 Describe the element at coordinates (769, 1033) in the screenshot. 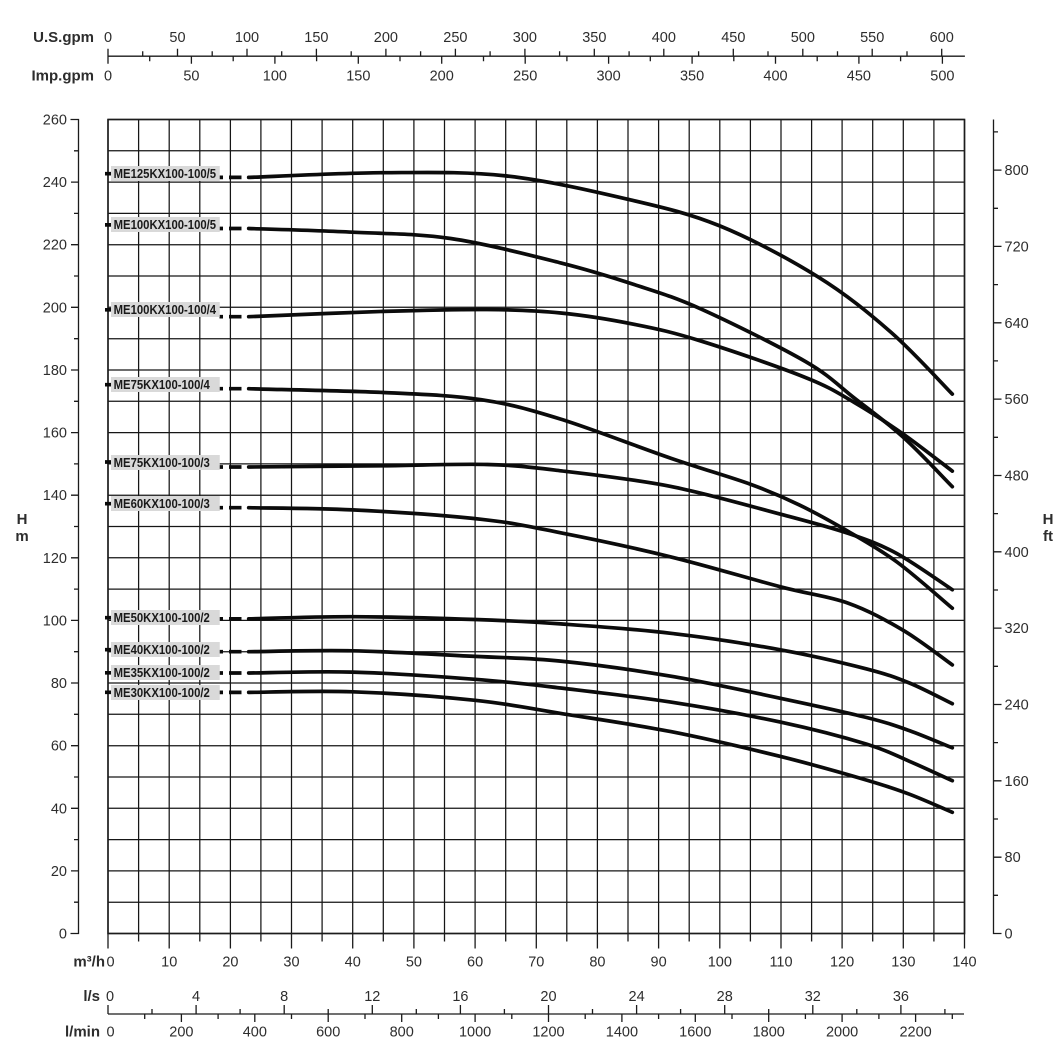

I see `svg-text: 1800` at that location.